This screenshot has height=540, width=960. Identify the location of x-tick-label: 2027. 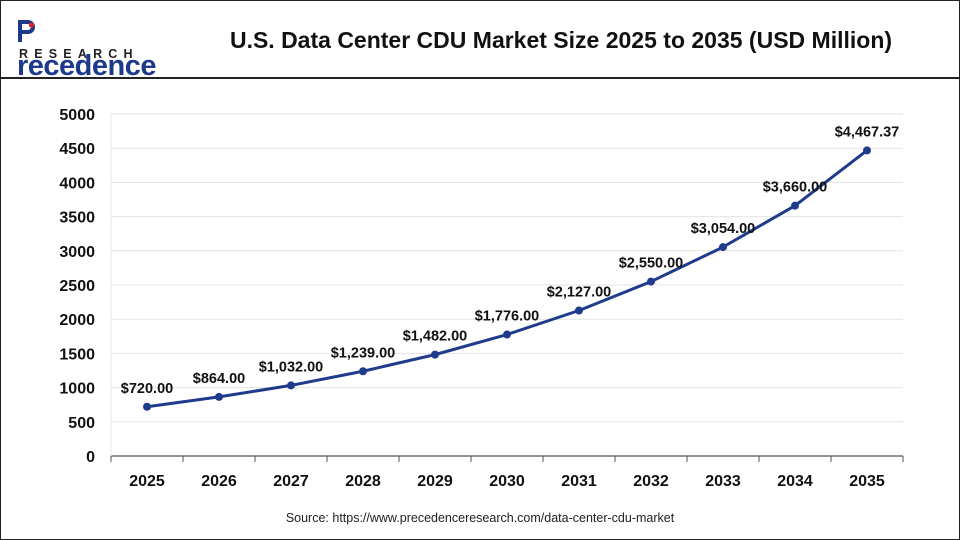
(291, 481).